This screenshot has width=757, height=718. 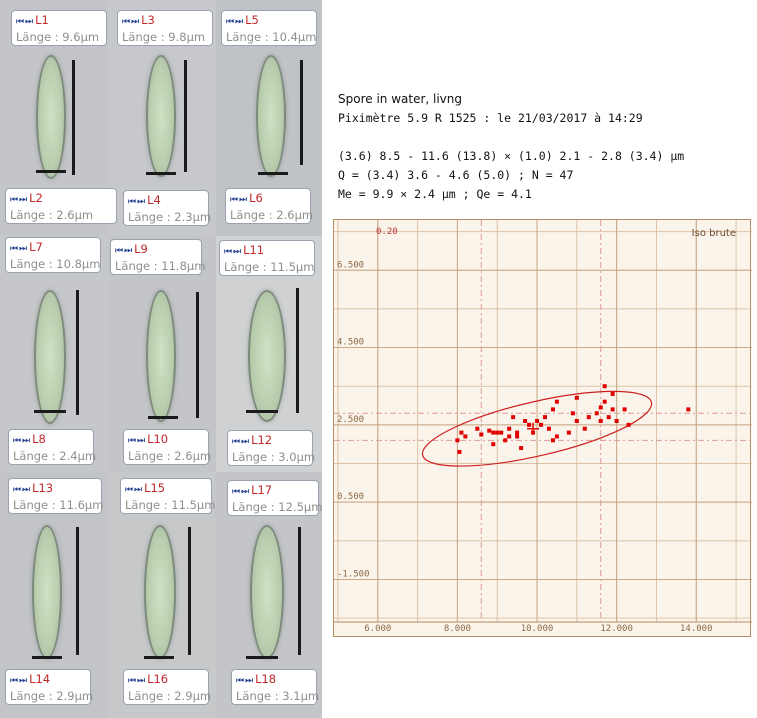 I want to click on spore-id: L14, so click(x=40, y=679).